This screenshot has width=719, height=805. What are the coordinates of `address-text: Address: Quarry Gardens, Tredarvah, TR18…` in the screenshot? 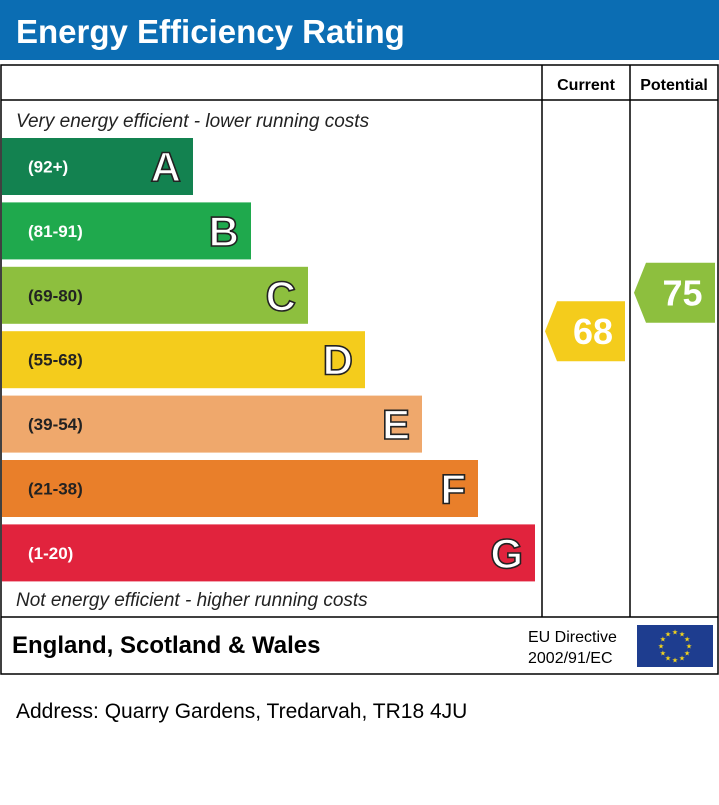 It's located at (242, 711).